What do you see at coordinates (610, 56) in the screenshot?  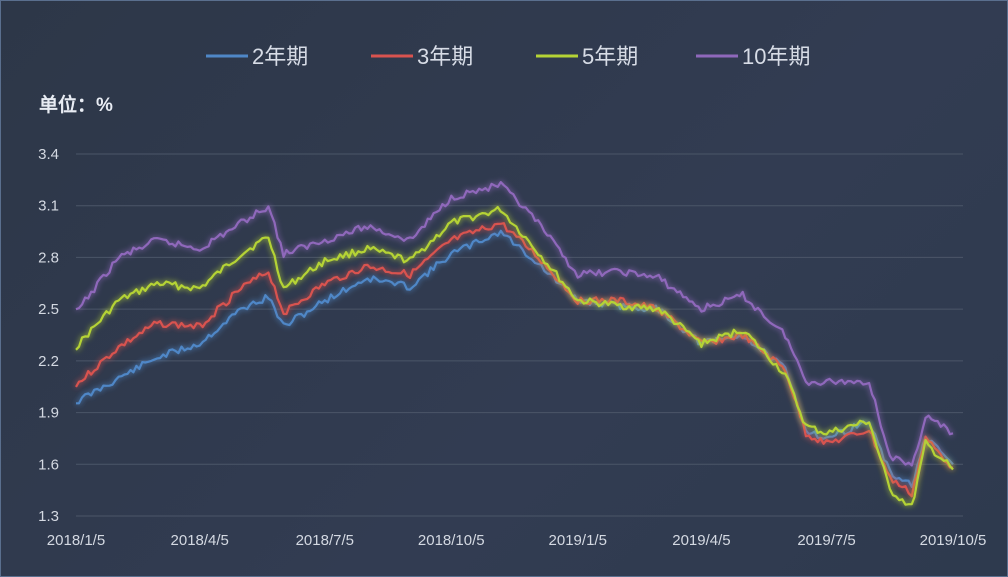 I see `legend-label: 5年期` at bounding box center [610, 56].